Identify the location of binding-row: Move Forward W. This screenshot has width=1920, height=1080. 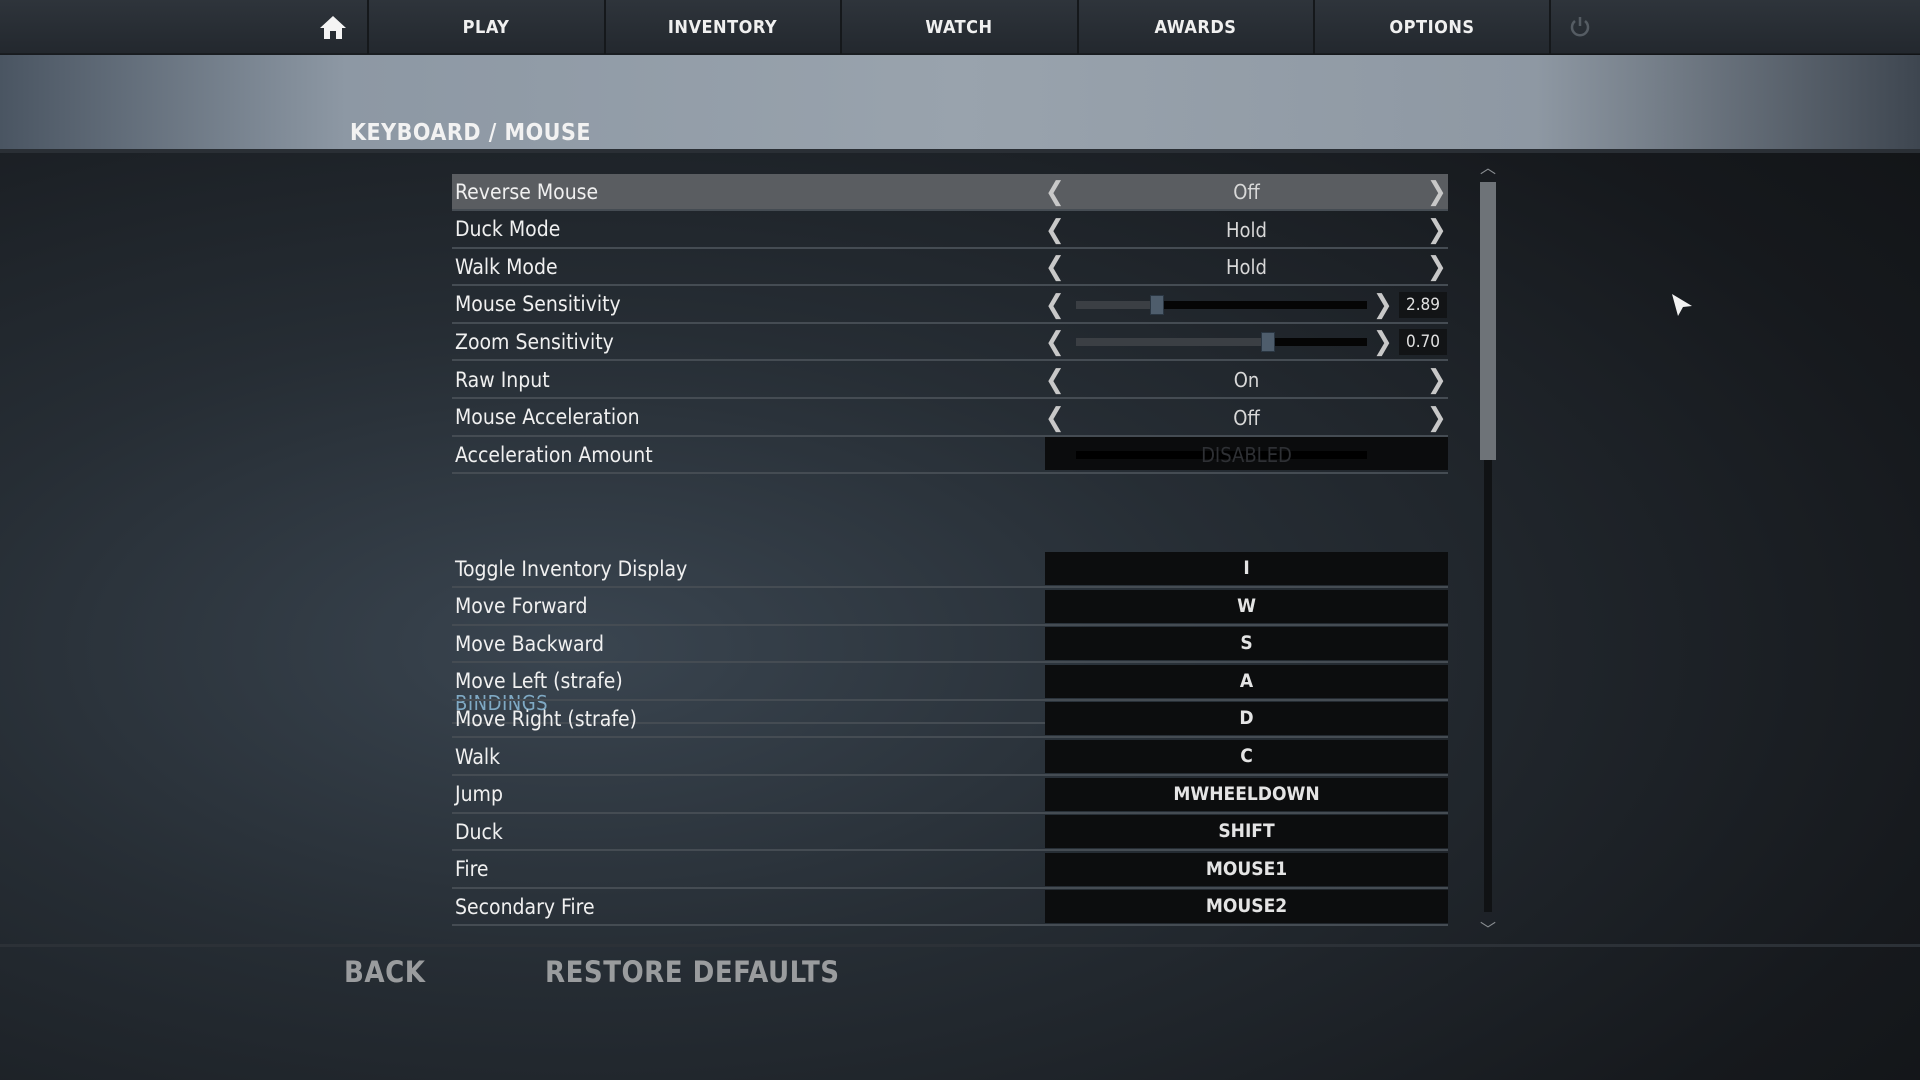
(950, 607).